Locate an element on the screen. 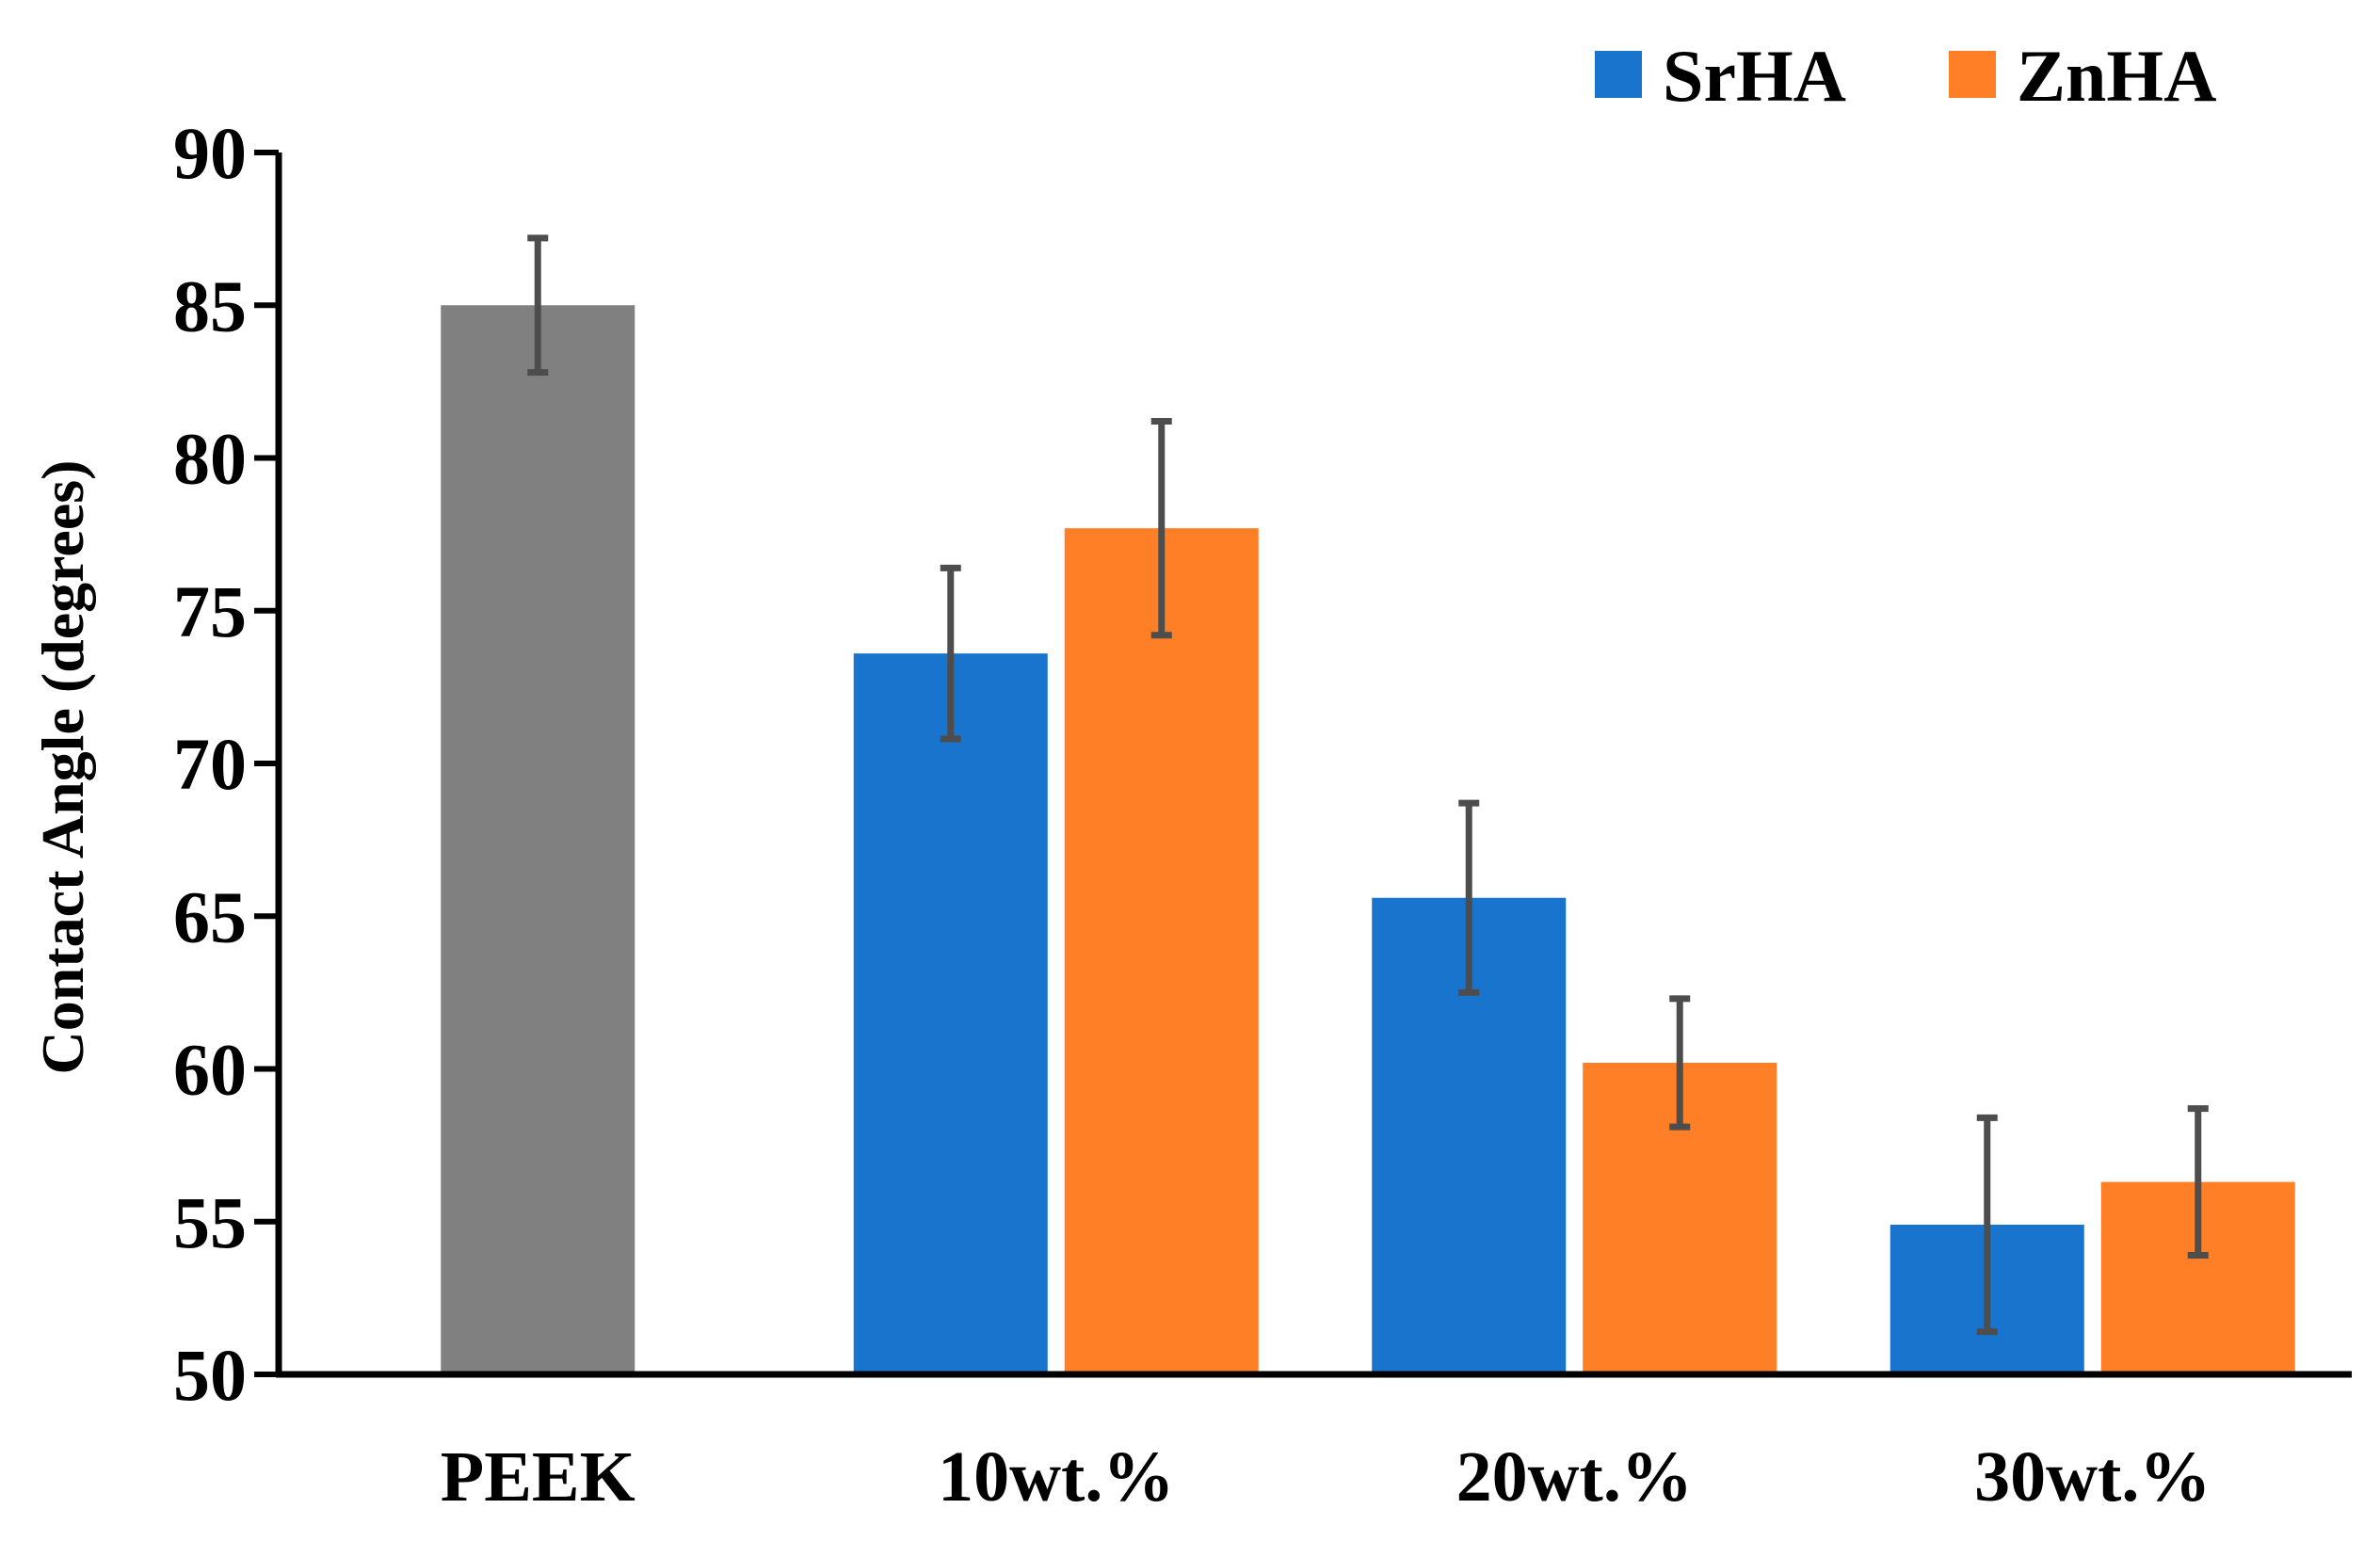  y-tick-label-90: 90 is located at coordinates (210, 153).